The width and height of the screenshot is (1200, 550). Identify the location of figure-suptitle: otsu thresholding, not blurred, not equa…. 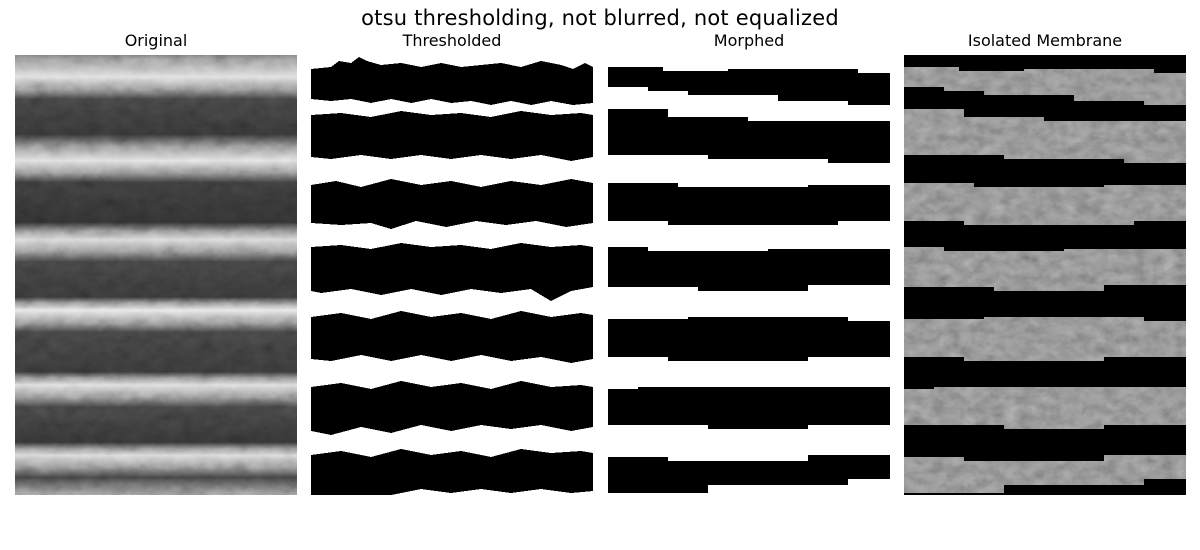
(600, 18).